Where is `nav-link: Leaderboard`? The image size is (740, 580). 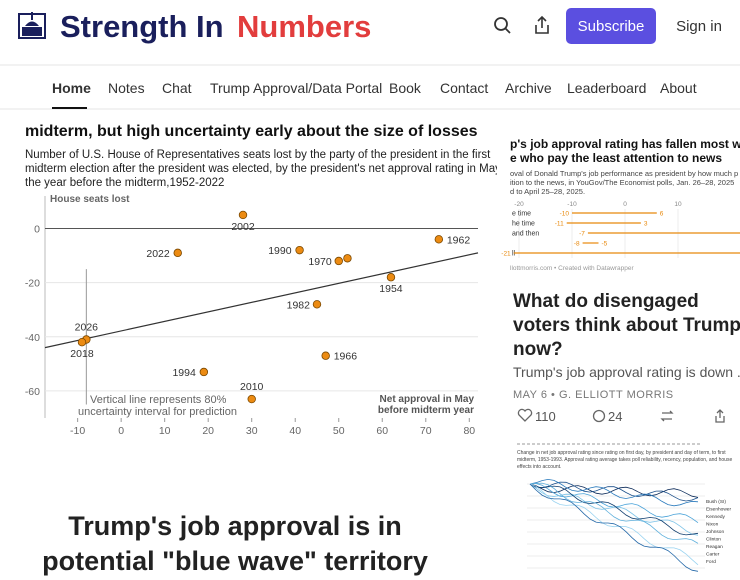
nav-link: Leaderboard is located at coordinates (606, 88).